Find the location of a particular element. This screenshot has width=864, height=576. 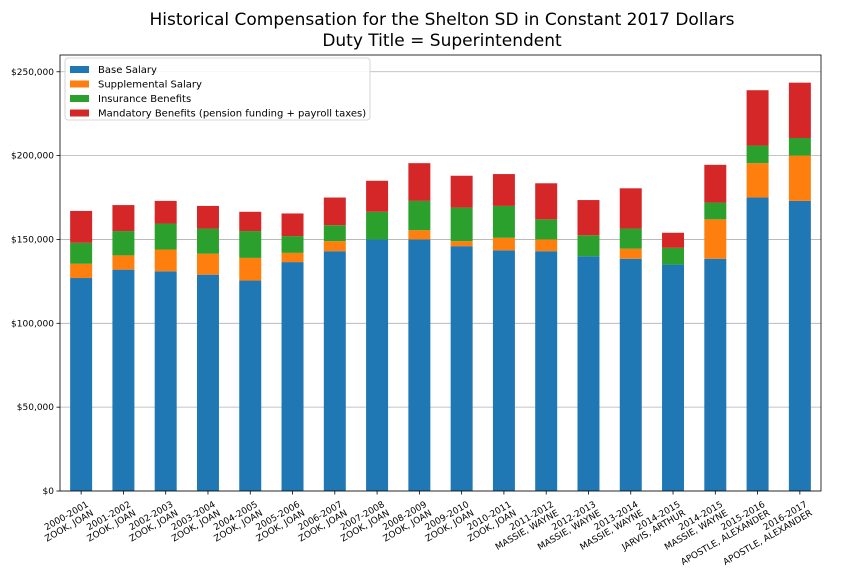

y-tick-label: $150,000 is located at coordinates (32, 240).